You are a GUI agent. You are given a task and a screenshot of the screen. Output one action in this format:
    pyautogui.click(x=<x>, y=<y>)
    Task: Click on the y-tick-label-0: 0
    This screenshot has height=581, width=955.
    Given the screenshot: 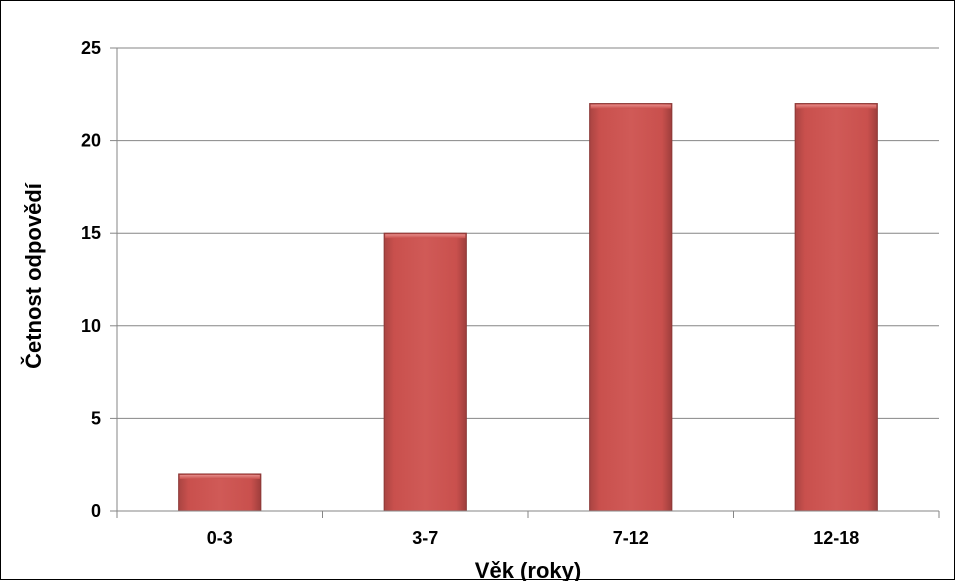 What is the action you would take?
    pyautogui.click(x=96, y=511)
    